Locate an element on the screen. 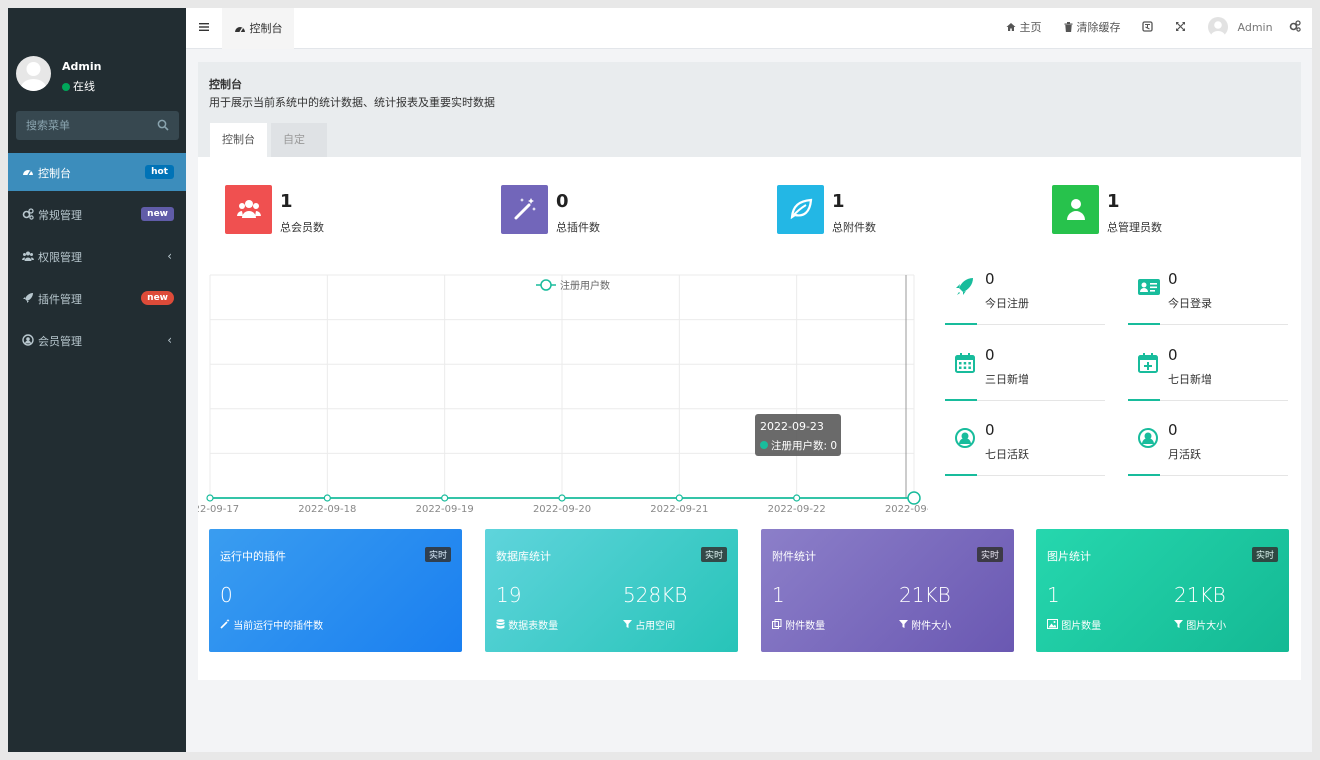 This screenshot has height=760, width=1320. panel-title: 运行中的插件 is located at coordinates (253, 556).